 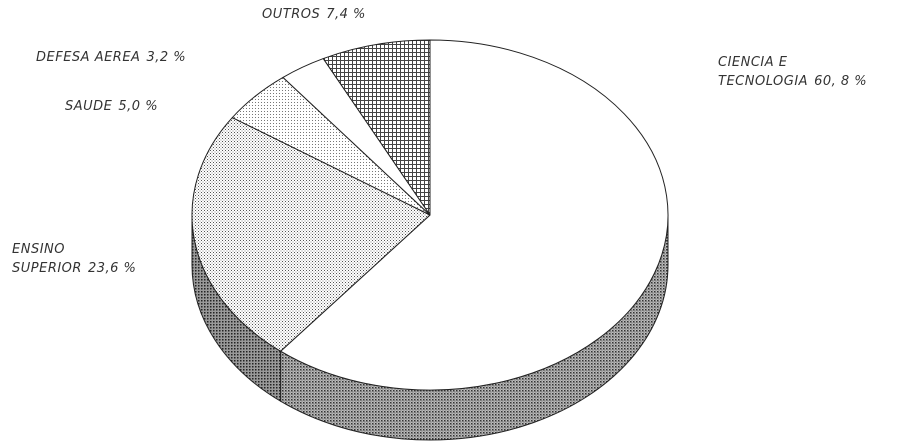 I want to click on slice-label: ENSINO SUPERIOR 23,6 %, so click(x=92, y=259).